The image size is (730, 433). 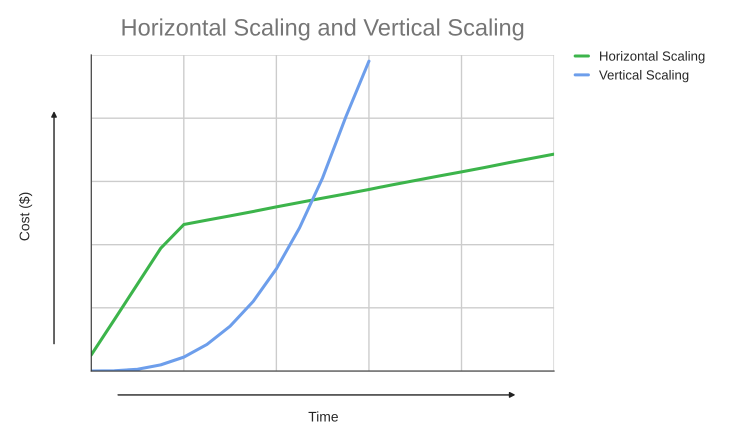 I want to click on legend-label: Vertical Scaling, so click(x=643, y=76).